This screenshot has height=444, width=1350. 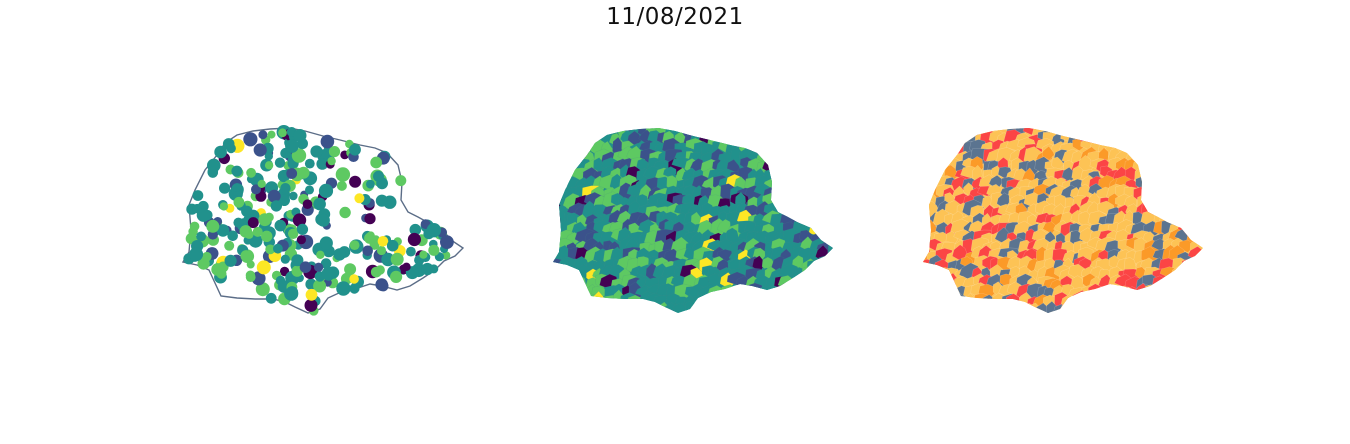 I want to click on map-panel-points, so click(x=323, y=220).